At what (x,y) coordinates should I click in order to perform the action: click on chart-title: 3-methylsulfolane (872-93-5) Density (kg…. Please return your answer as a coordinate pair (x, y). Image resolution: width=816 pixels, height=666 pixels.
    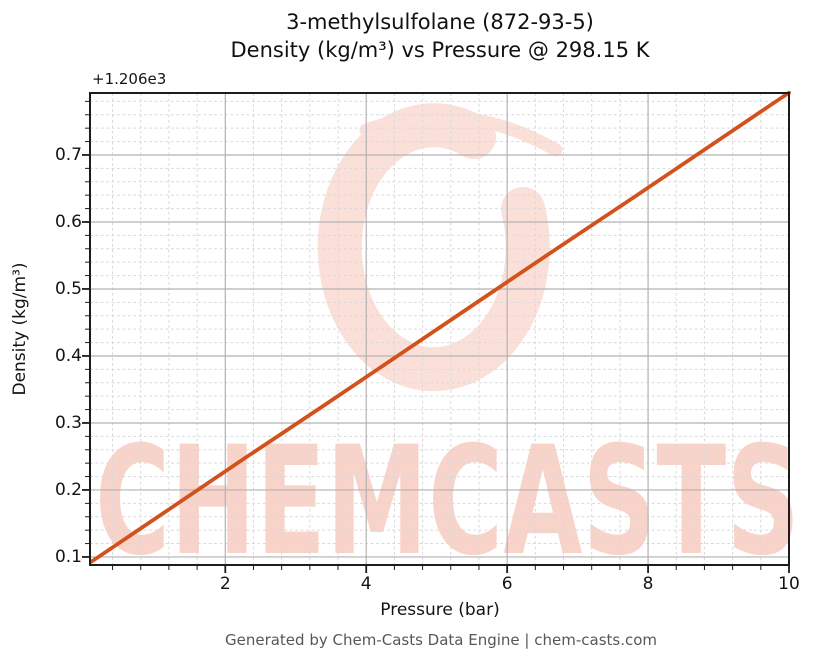
    Looking at the image, I should click on (439, 36).